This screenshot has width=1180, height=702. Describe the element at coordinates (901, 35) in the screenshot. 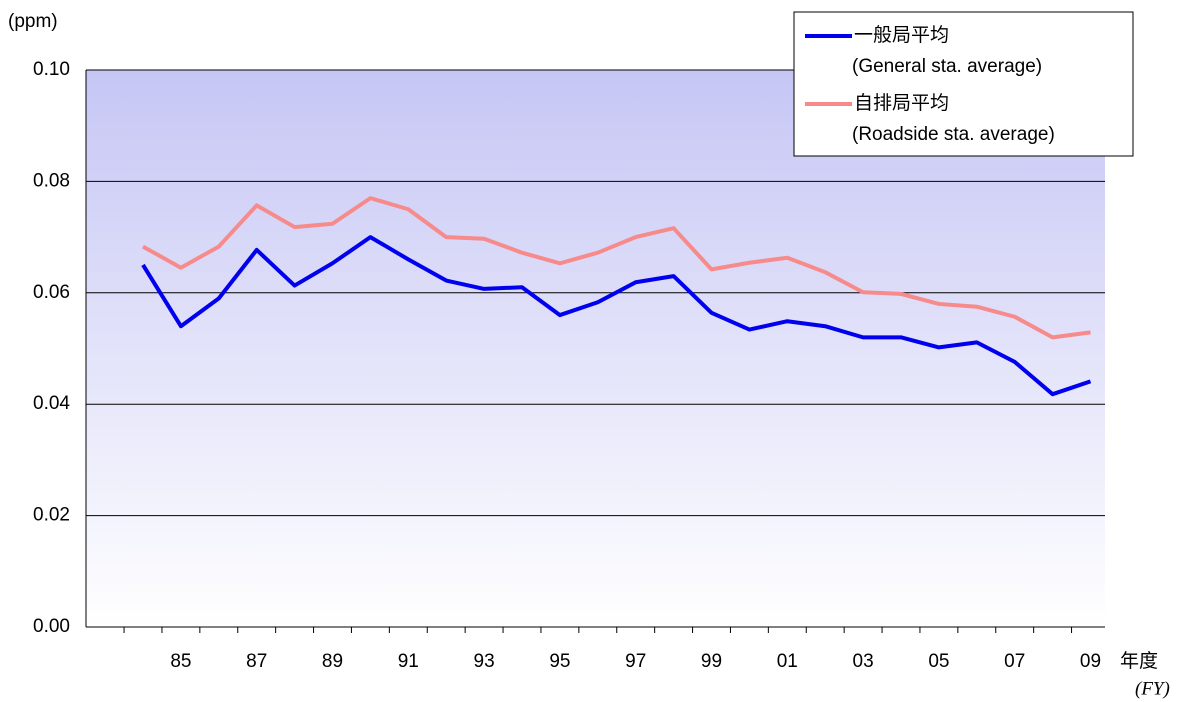

I see `legend-label: 一般局平均` at that location.